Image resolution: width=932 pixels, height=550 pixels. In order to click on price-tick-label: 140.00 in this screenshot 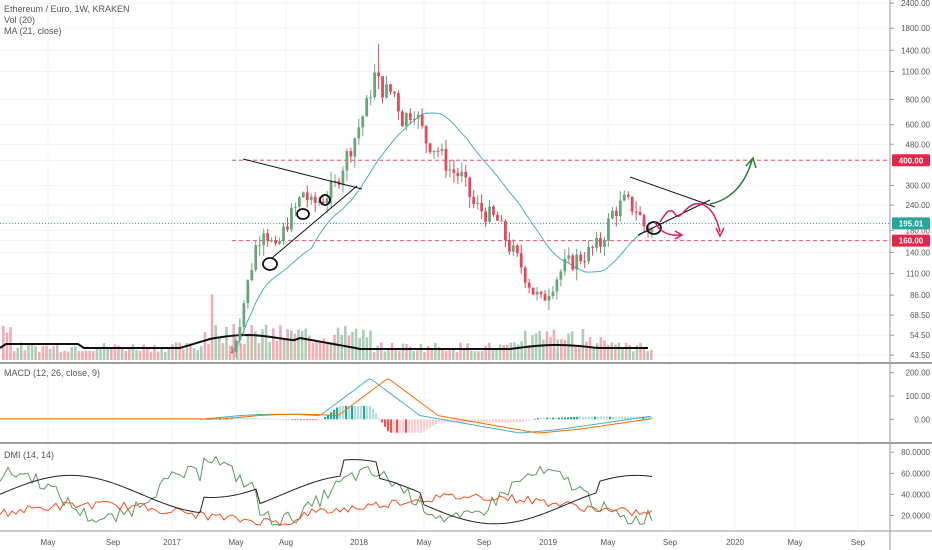, I will do `click(918, 252)`.